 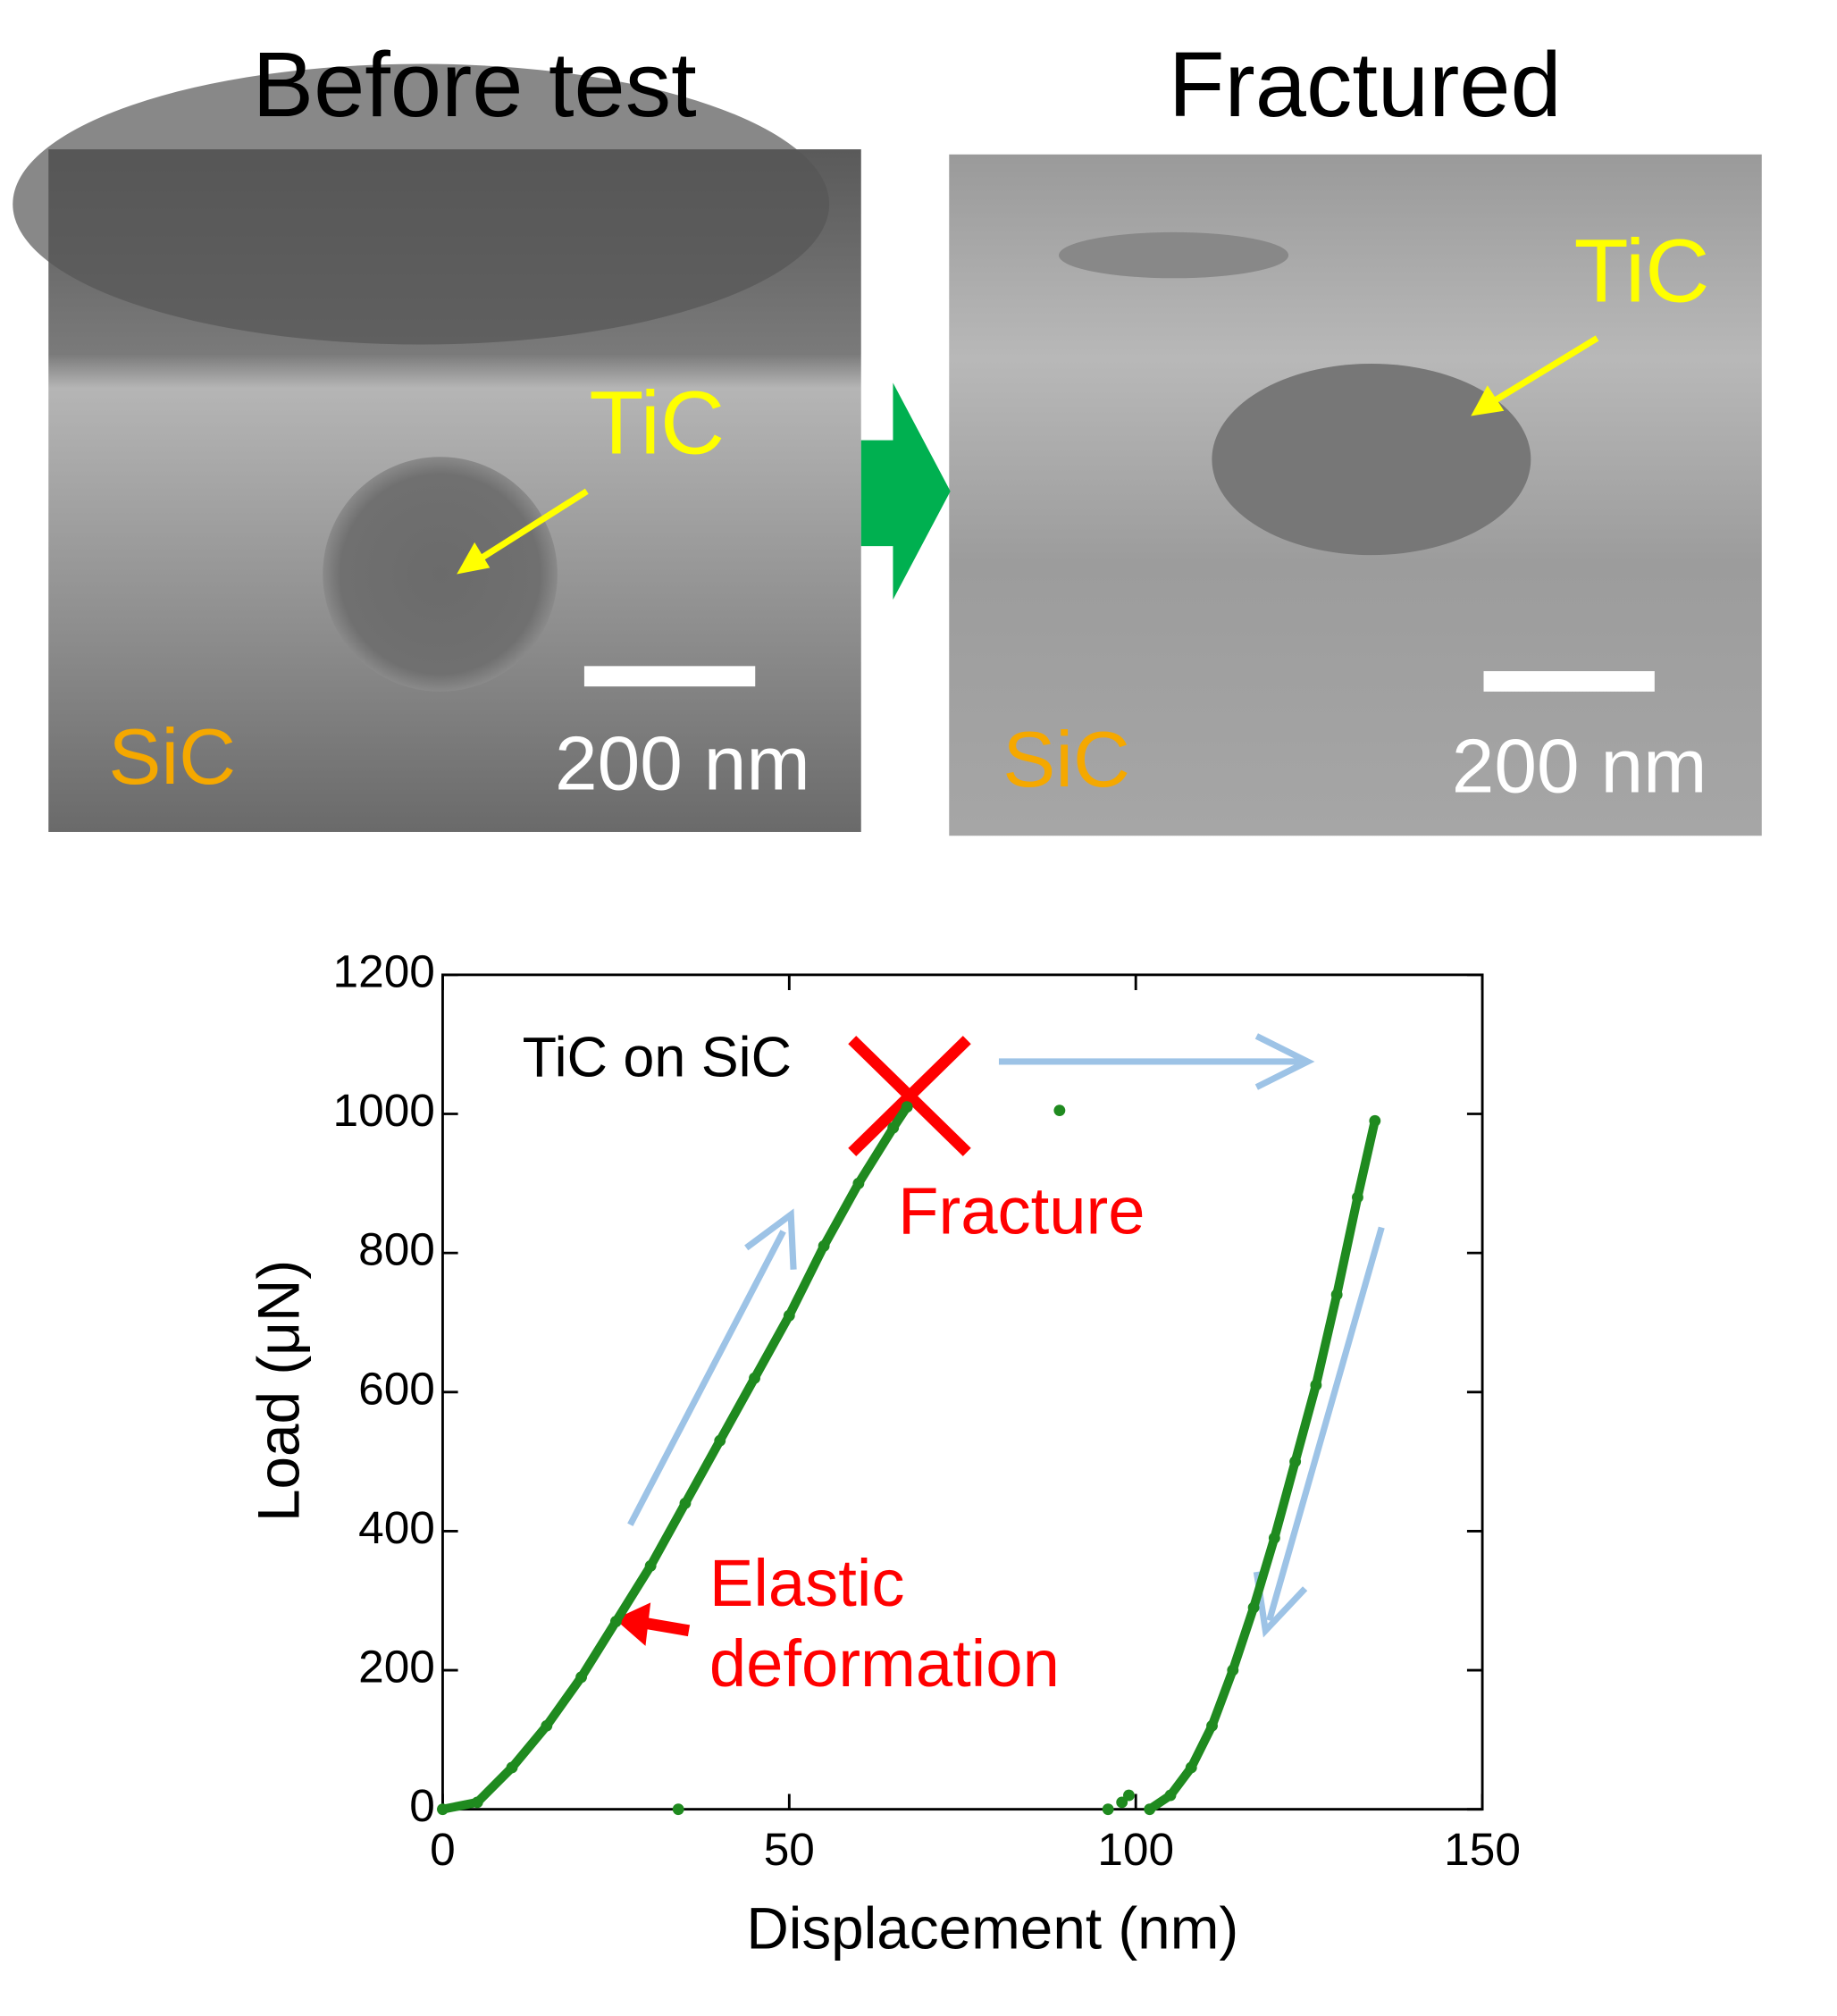 What do you see at coordinates (443, 1849) in the screenshot?
I see `x-tick-label: 0` at bounding box center [443, 1849].